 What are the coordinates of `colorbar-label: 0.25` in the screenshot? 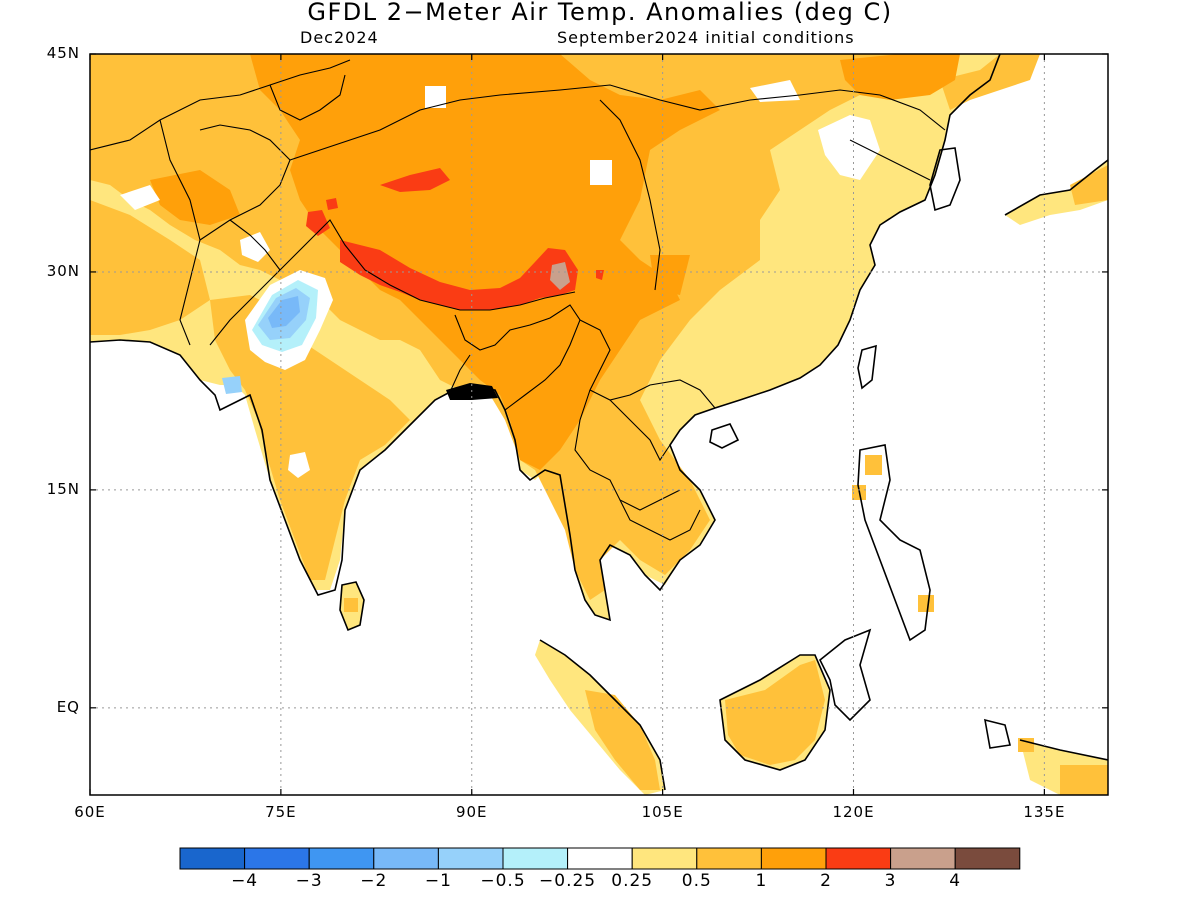 It's located at (632, 881).